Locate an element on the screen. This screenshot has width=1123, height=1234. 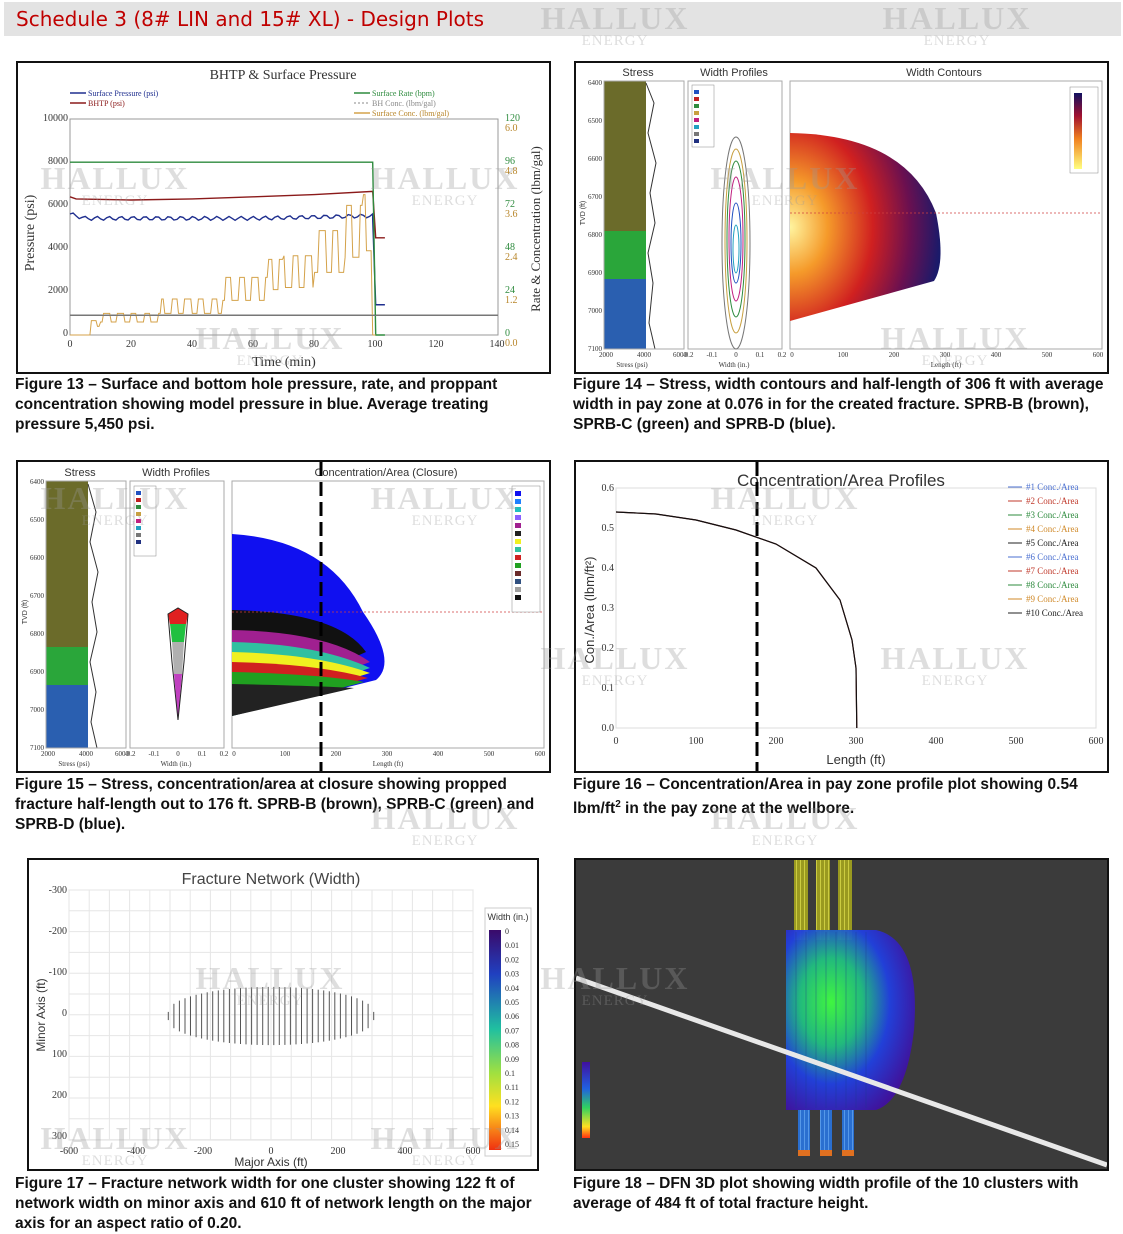
fig16-series-line is located at coordinates (736, 620).